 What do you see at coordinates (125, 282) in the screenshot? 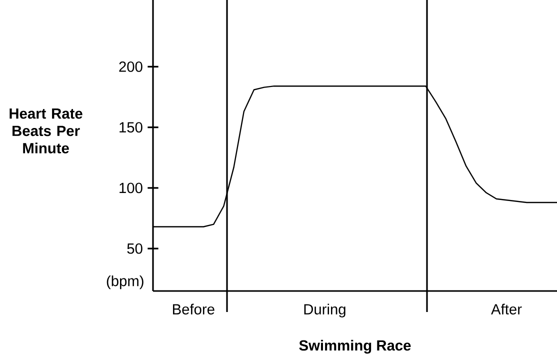
I see `text: (bpm)` at bounding box center [125, 282].